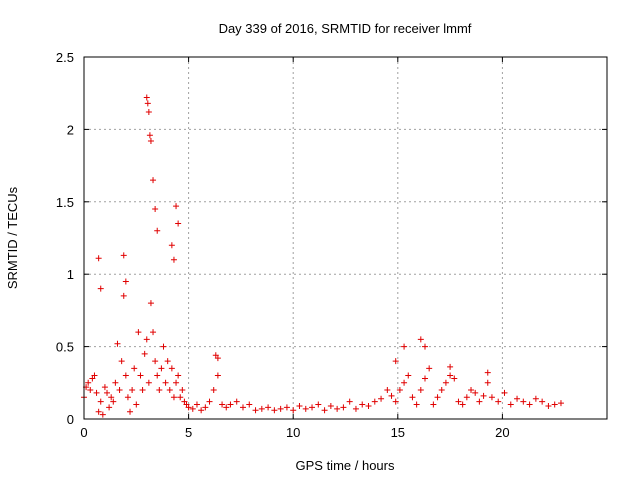  Describe the element at coordinates (65, 57) in the screenshot. I see `y-tick-label: 2.5` at that location.